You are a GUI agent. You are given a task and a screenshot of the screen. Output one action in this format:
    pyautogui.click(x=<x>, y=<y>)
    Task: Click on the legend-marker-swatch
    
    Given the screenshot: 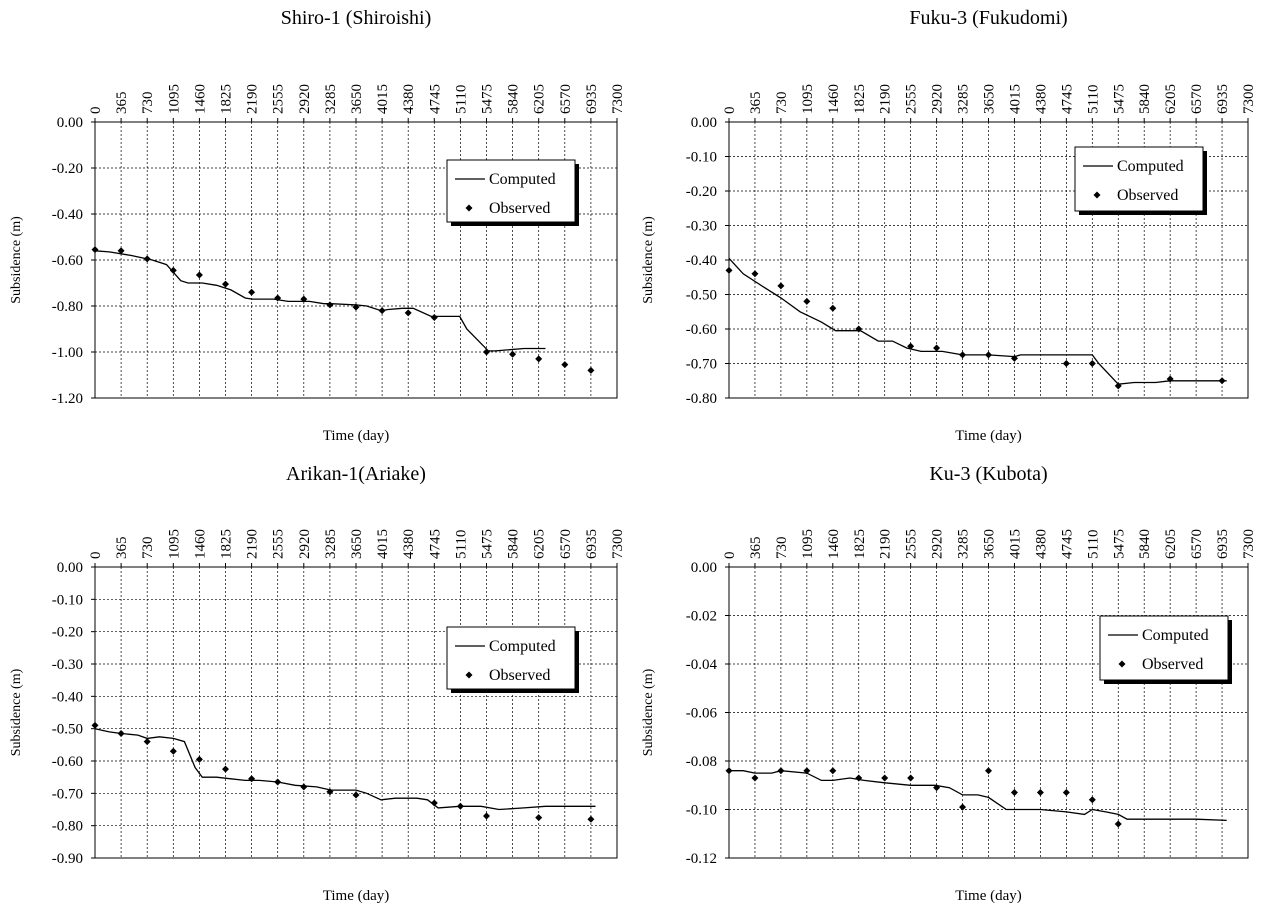 What is the action you would take?
    pyautogui.click(x=469, y=675)
    